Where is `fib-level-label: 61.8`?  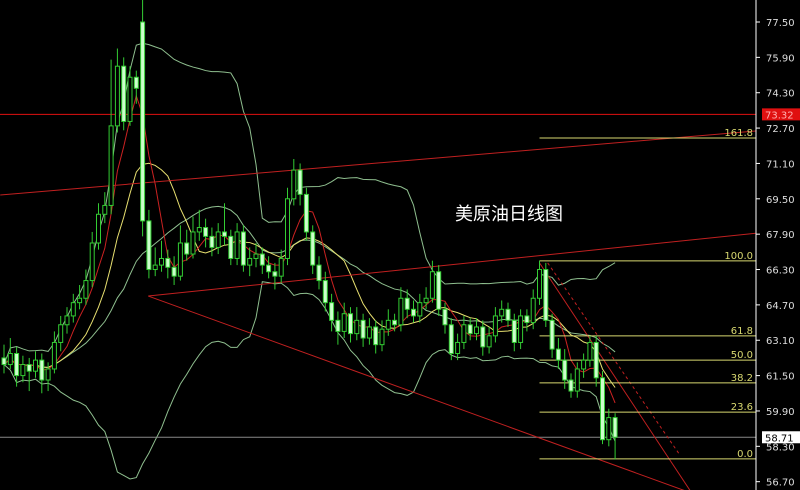
fib-level-label: 61.8 is located at coordinates (742, 331).